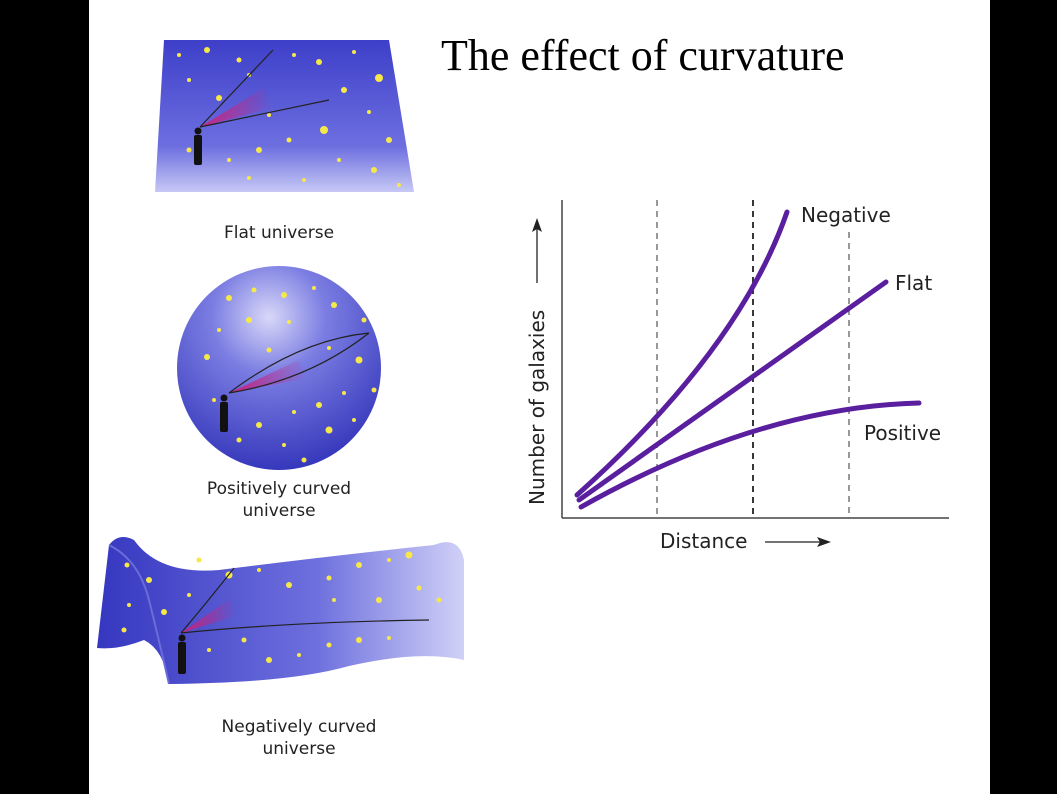 This screenshot has height=794, width=1057. Describe the element at coordinates (537, 407) in the screenshot. I see `y-axis-label: Number of galaxies` at that location.